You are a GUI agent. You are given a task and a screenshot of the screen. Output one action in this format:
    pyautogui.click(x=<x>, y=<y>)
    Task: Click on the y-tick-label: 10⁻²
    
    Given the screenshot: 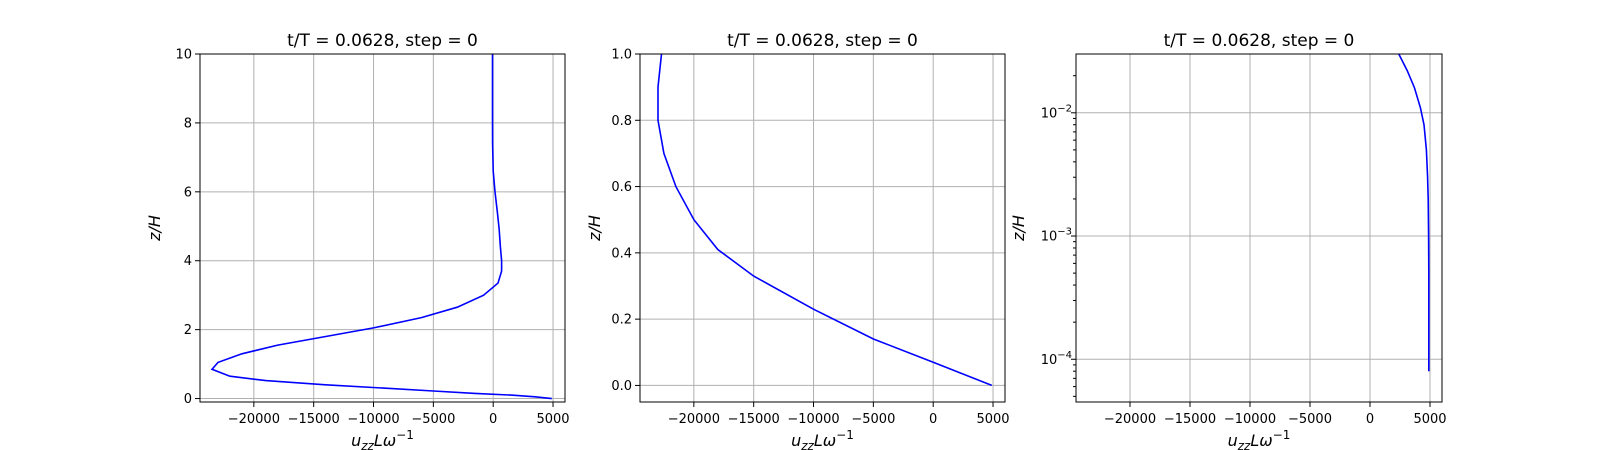 What is the action you would take?
    pyautogui.click(x=1056, y=112)
    